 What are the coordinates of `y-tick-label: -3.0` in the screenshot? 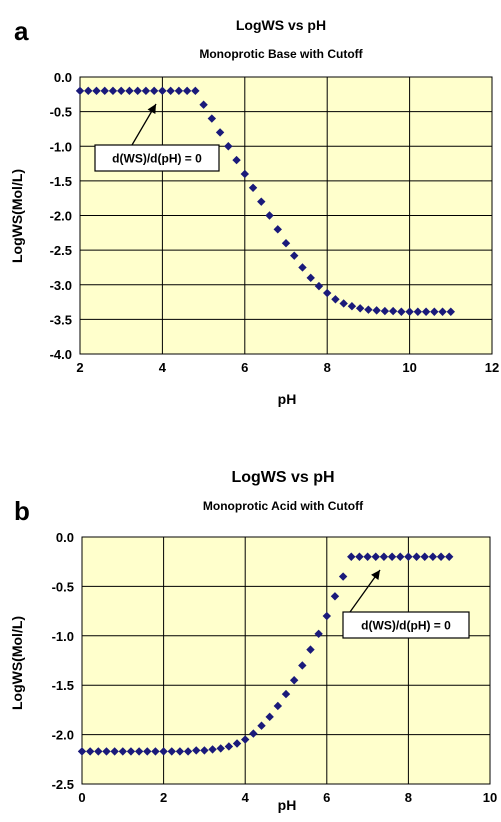 It's located at (61, 285).